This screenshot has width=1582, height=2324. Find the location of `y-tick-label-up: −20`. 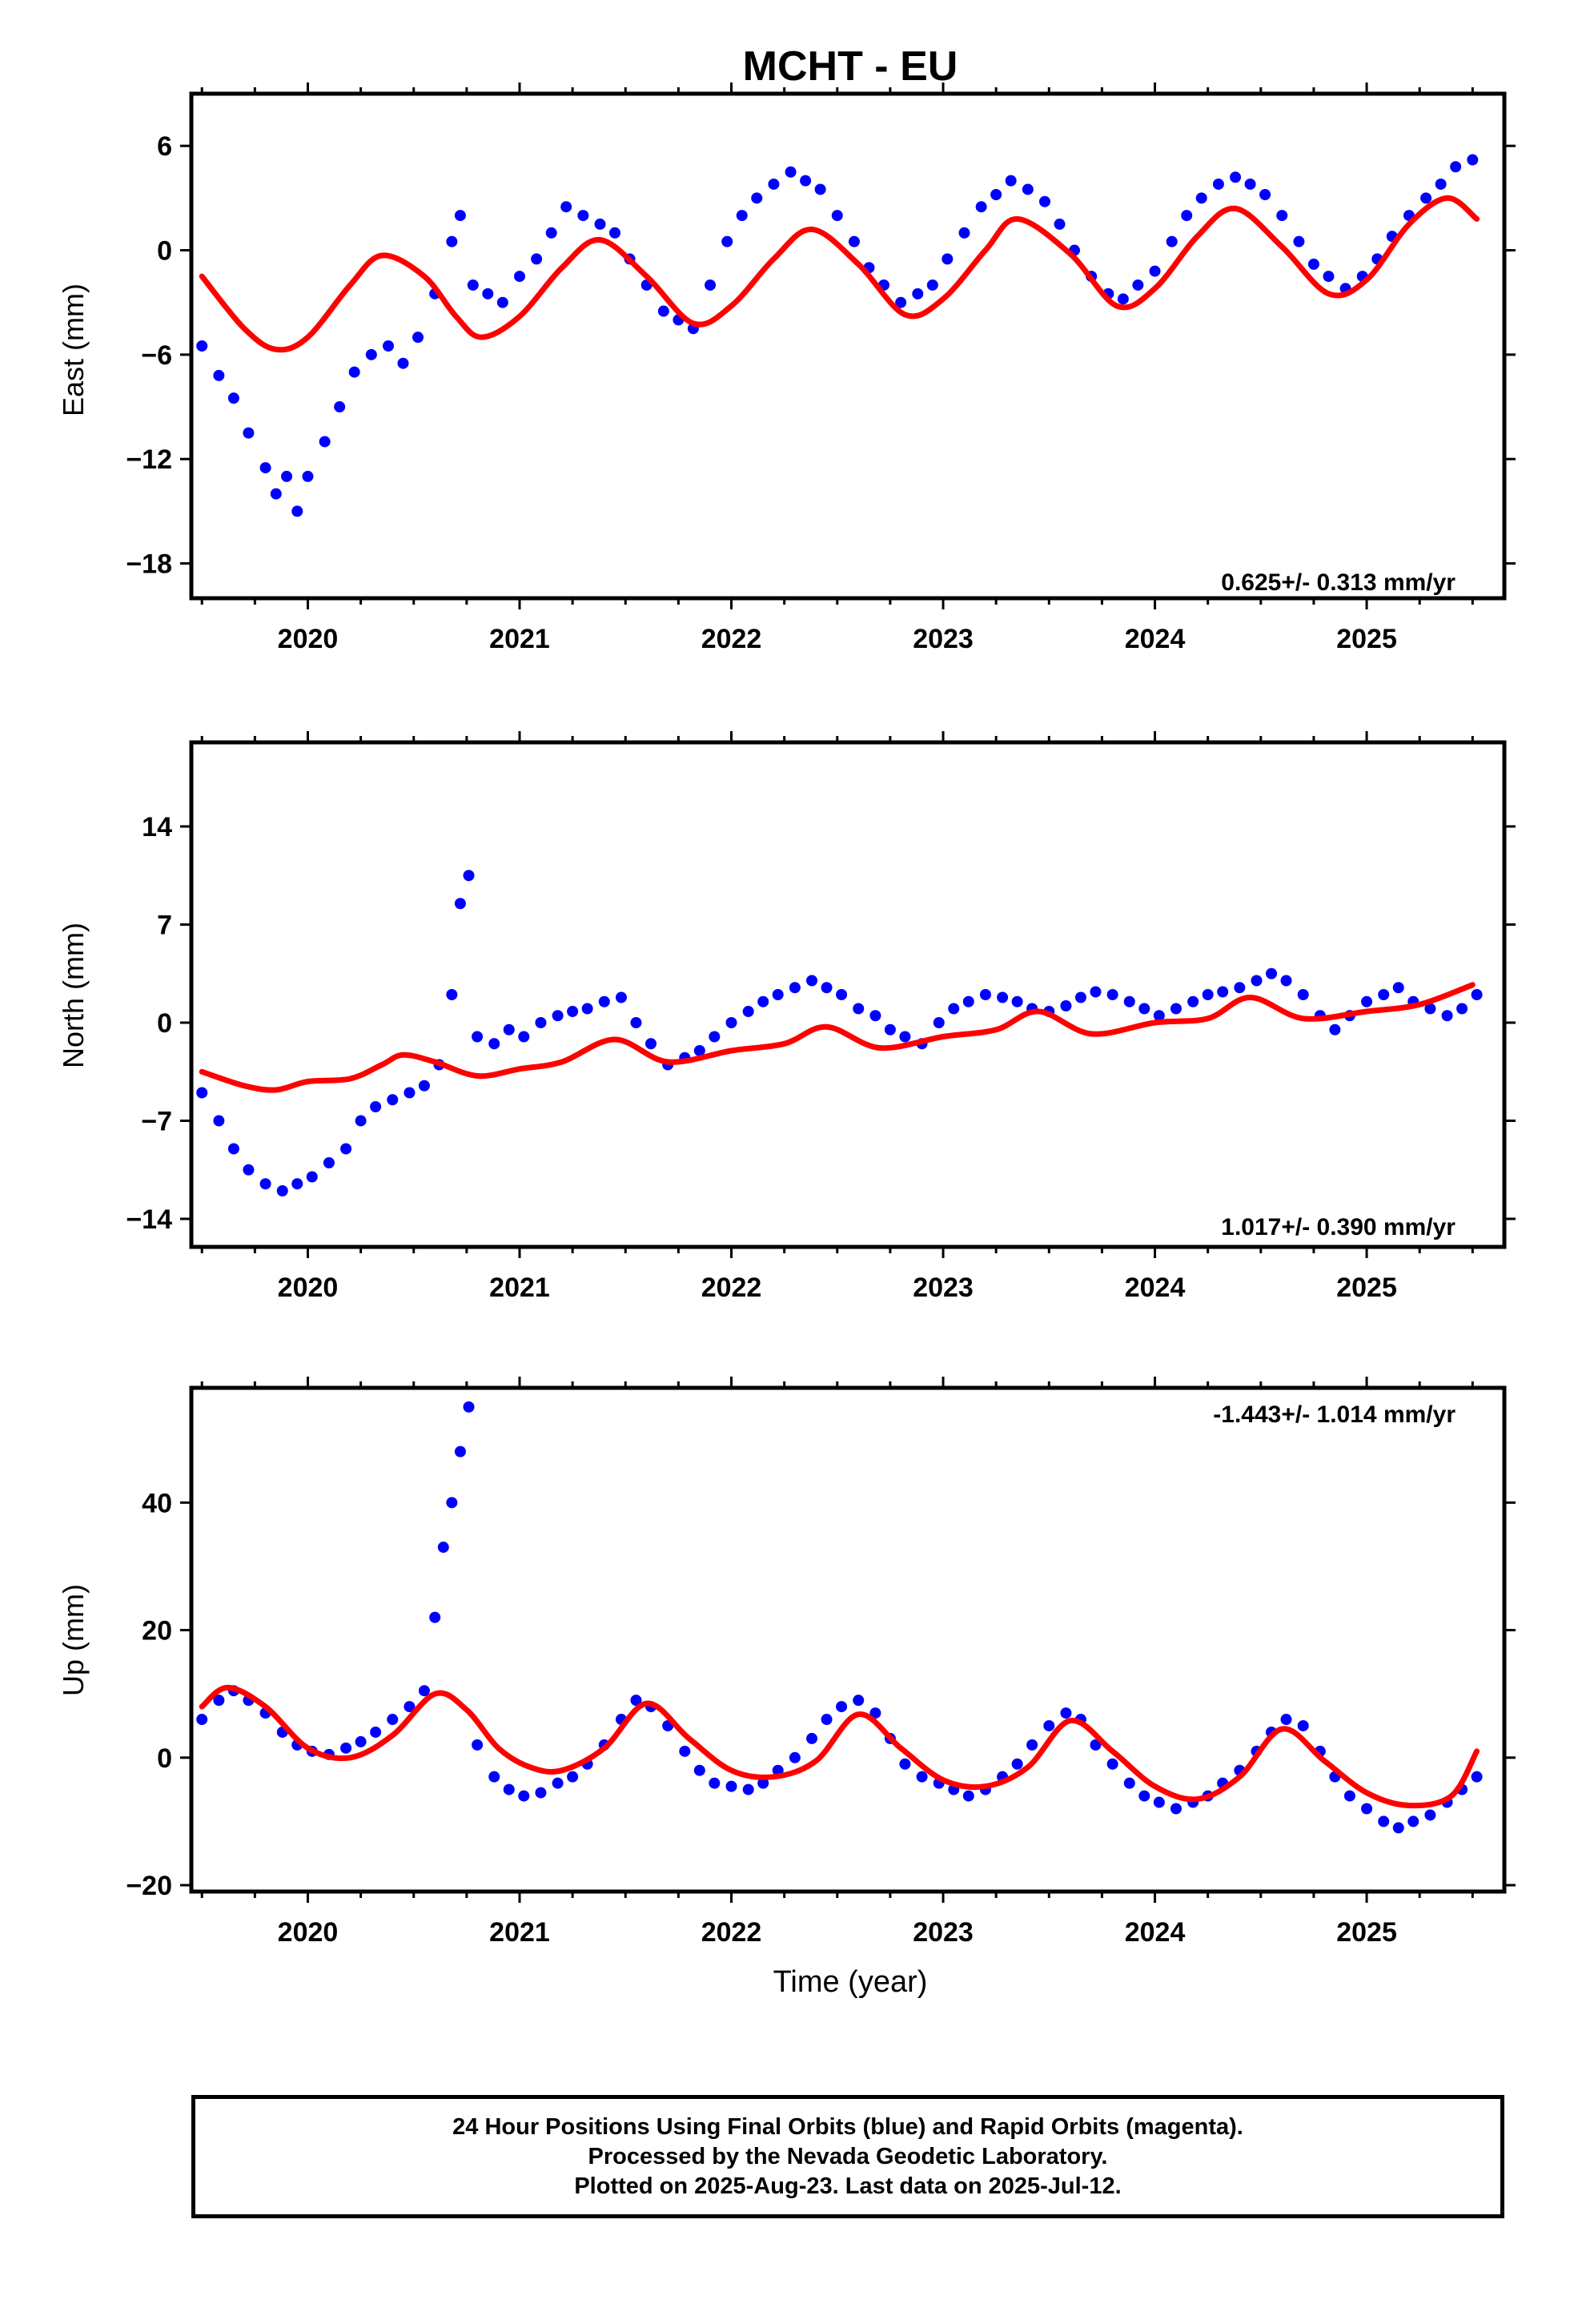

y-tick-label-up: −20 is located at coordinates (149, 1886).